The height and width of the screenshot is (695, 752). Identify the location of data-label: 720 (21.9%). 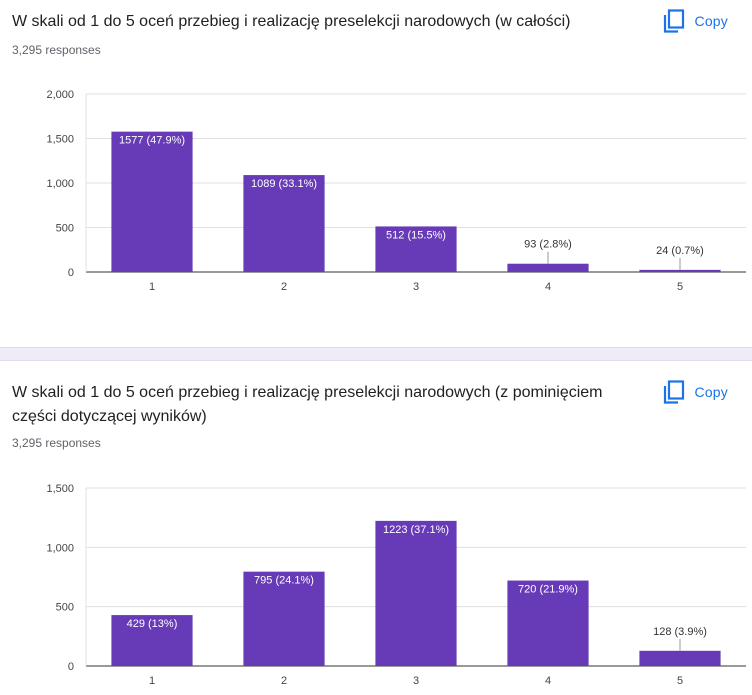
(548, 590).